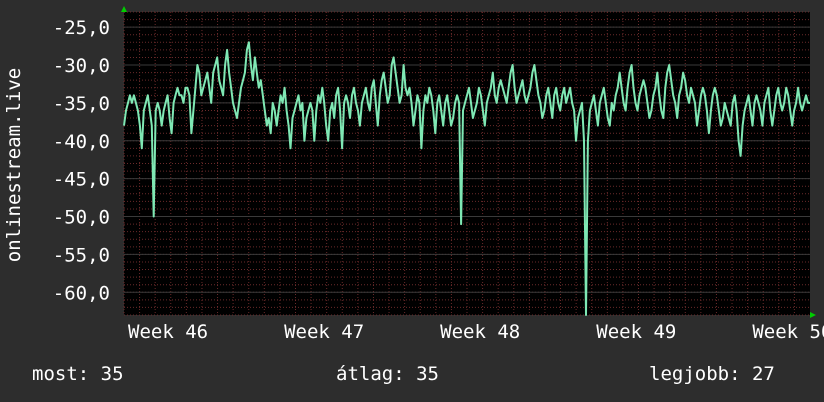  What do you see at coordinates (81, 218) in the screenshot?
I see `y-tick-label: -50,0` at bounding box center [81, 218].